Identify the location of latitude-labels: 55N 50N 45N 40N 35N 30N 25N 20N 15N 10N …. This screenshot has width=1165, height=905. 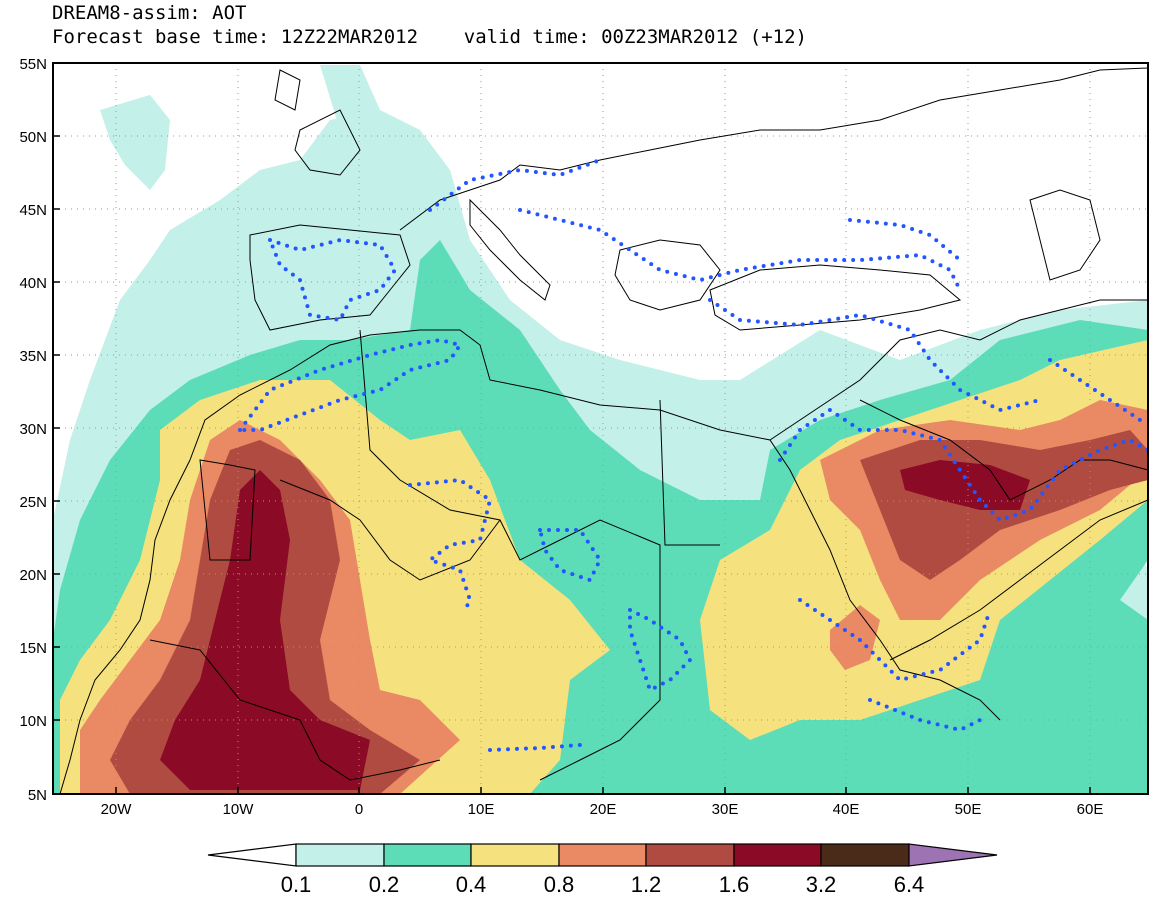
(33, 430).